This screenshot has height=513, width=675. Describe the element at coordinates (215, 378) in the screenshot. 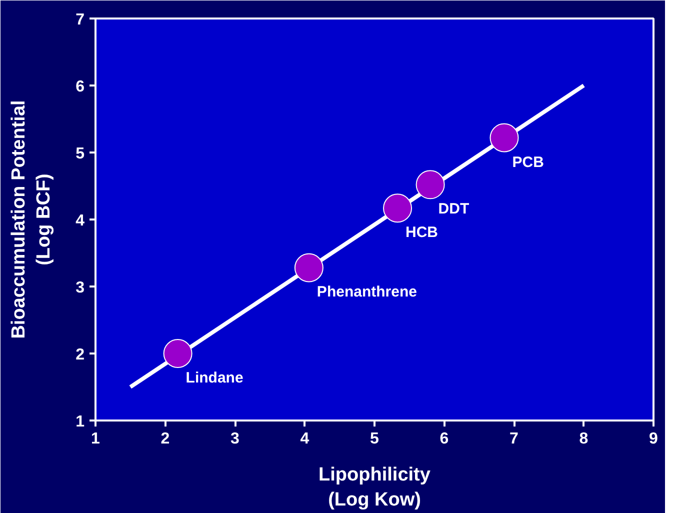

I see `annotation: Lindane` at that location.